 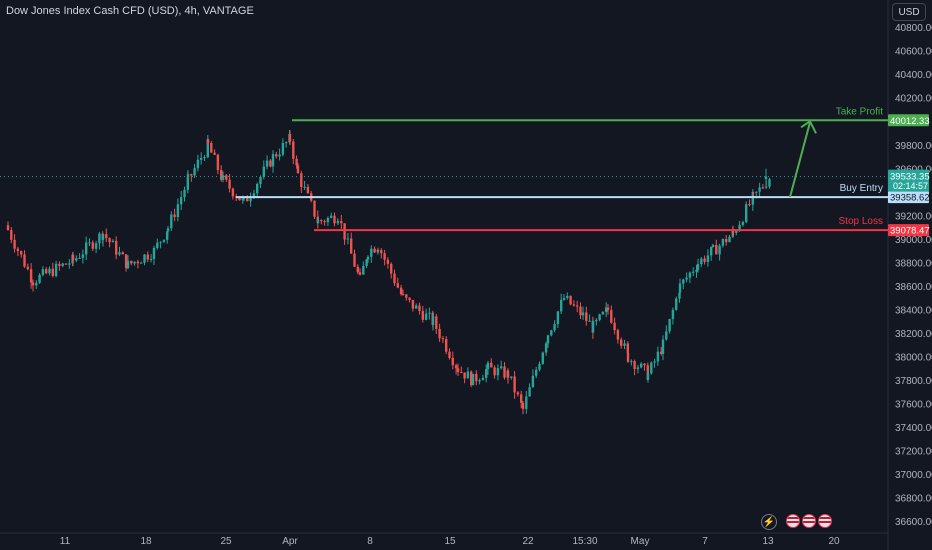 What do you see at coordinates (913, 287) in the screenshot?
I see `price-tick-label: 38600.00` at bounding box center [913, 287].